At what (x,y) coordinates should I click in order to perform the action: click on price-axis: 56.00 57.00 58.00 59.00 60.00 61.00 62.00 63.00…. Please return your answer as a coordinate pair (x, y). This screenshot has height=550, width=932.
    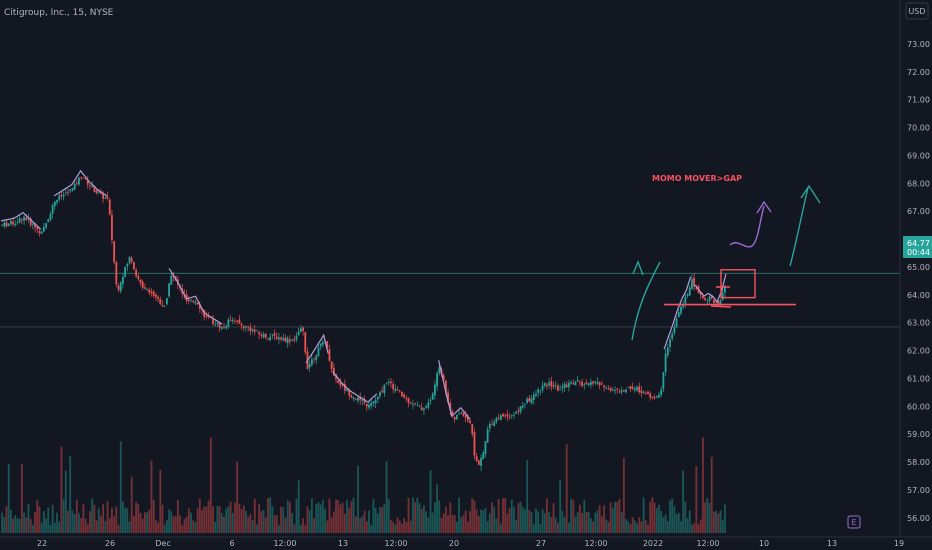
    Looking at the image, I should click on (918, 281).